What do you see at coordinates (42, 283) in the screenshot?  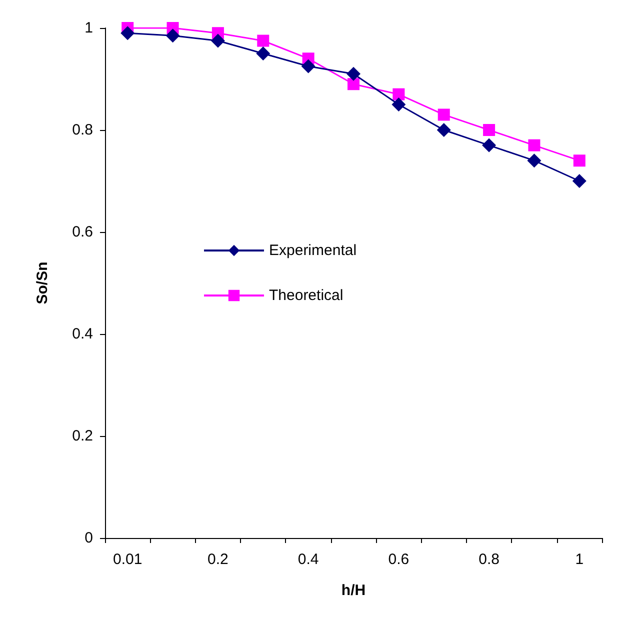 I see `y-axis-title: So/Sn` at bounding box center [42, 283].